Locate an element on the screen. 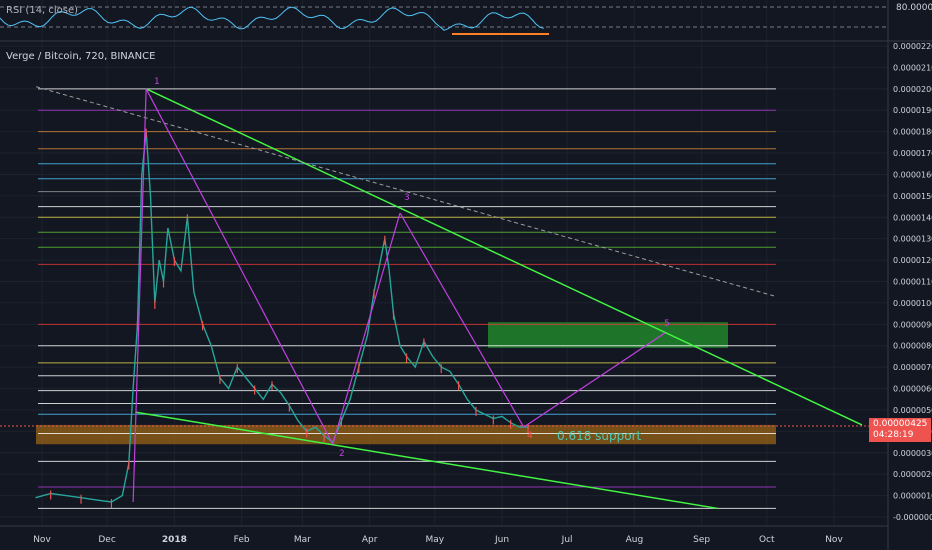 This screenshot has width=932, height=550. price-badge-value: 0.00000425 is located at coordinates (900, 424).